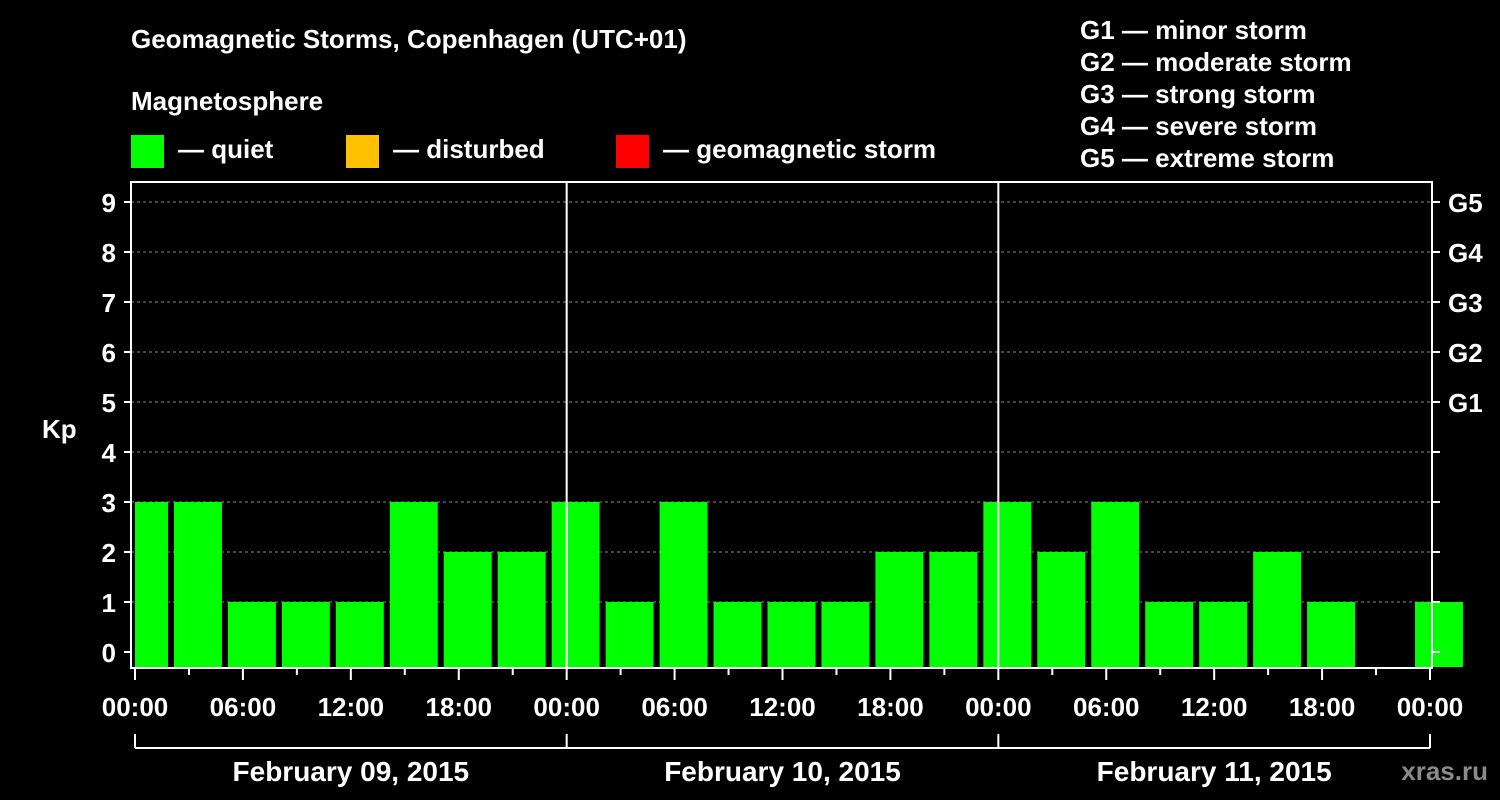 This screenshot has height=800, width=1500. What do you see at coordinates (1199, 126) in the screenshot?
I see `storm-level-g4: G4 — severe storm` at bounding box center [1199, 126].